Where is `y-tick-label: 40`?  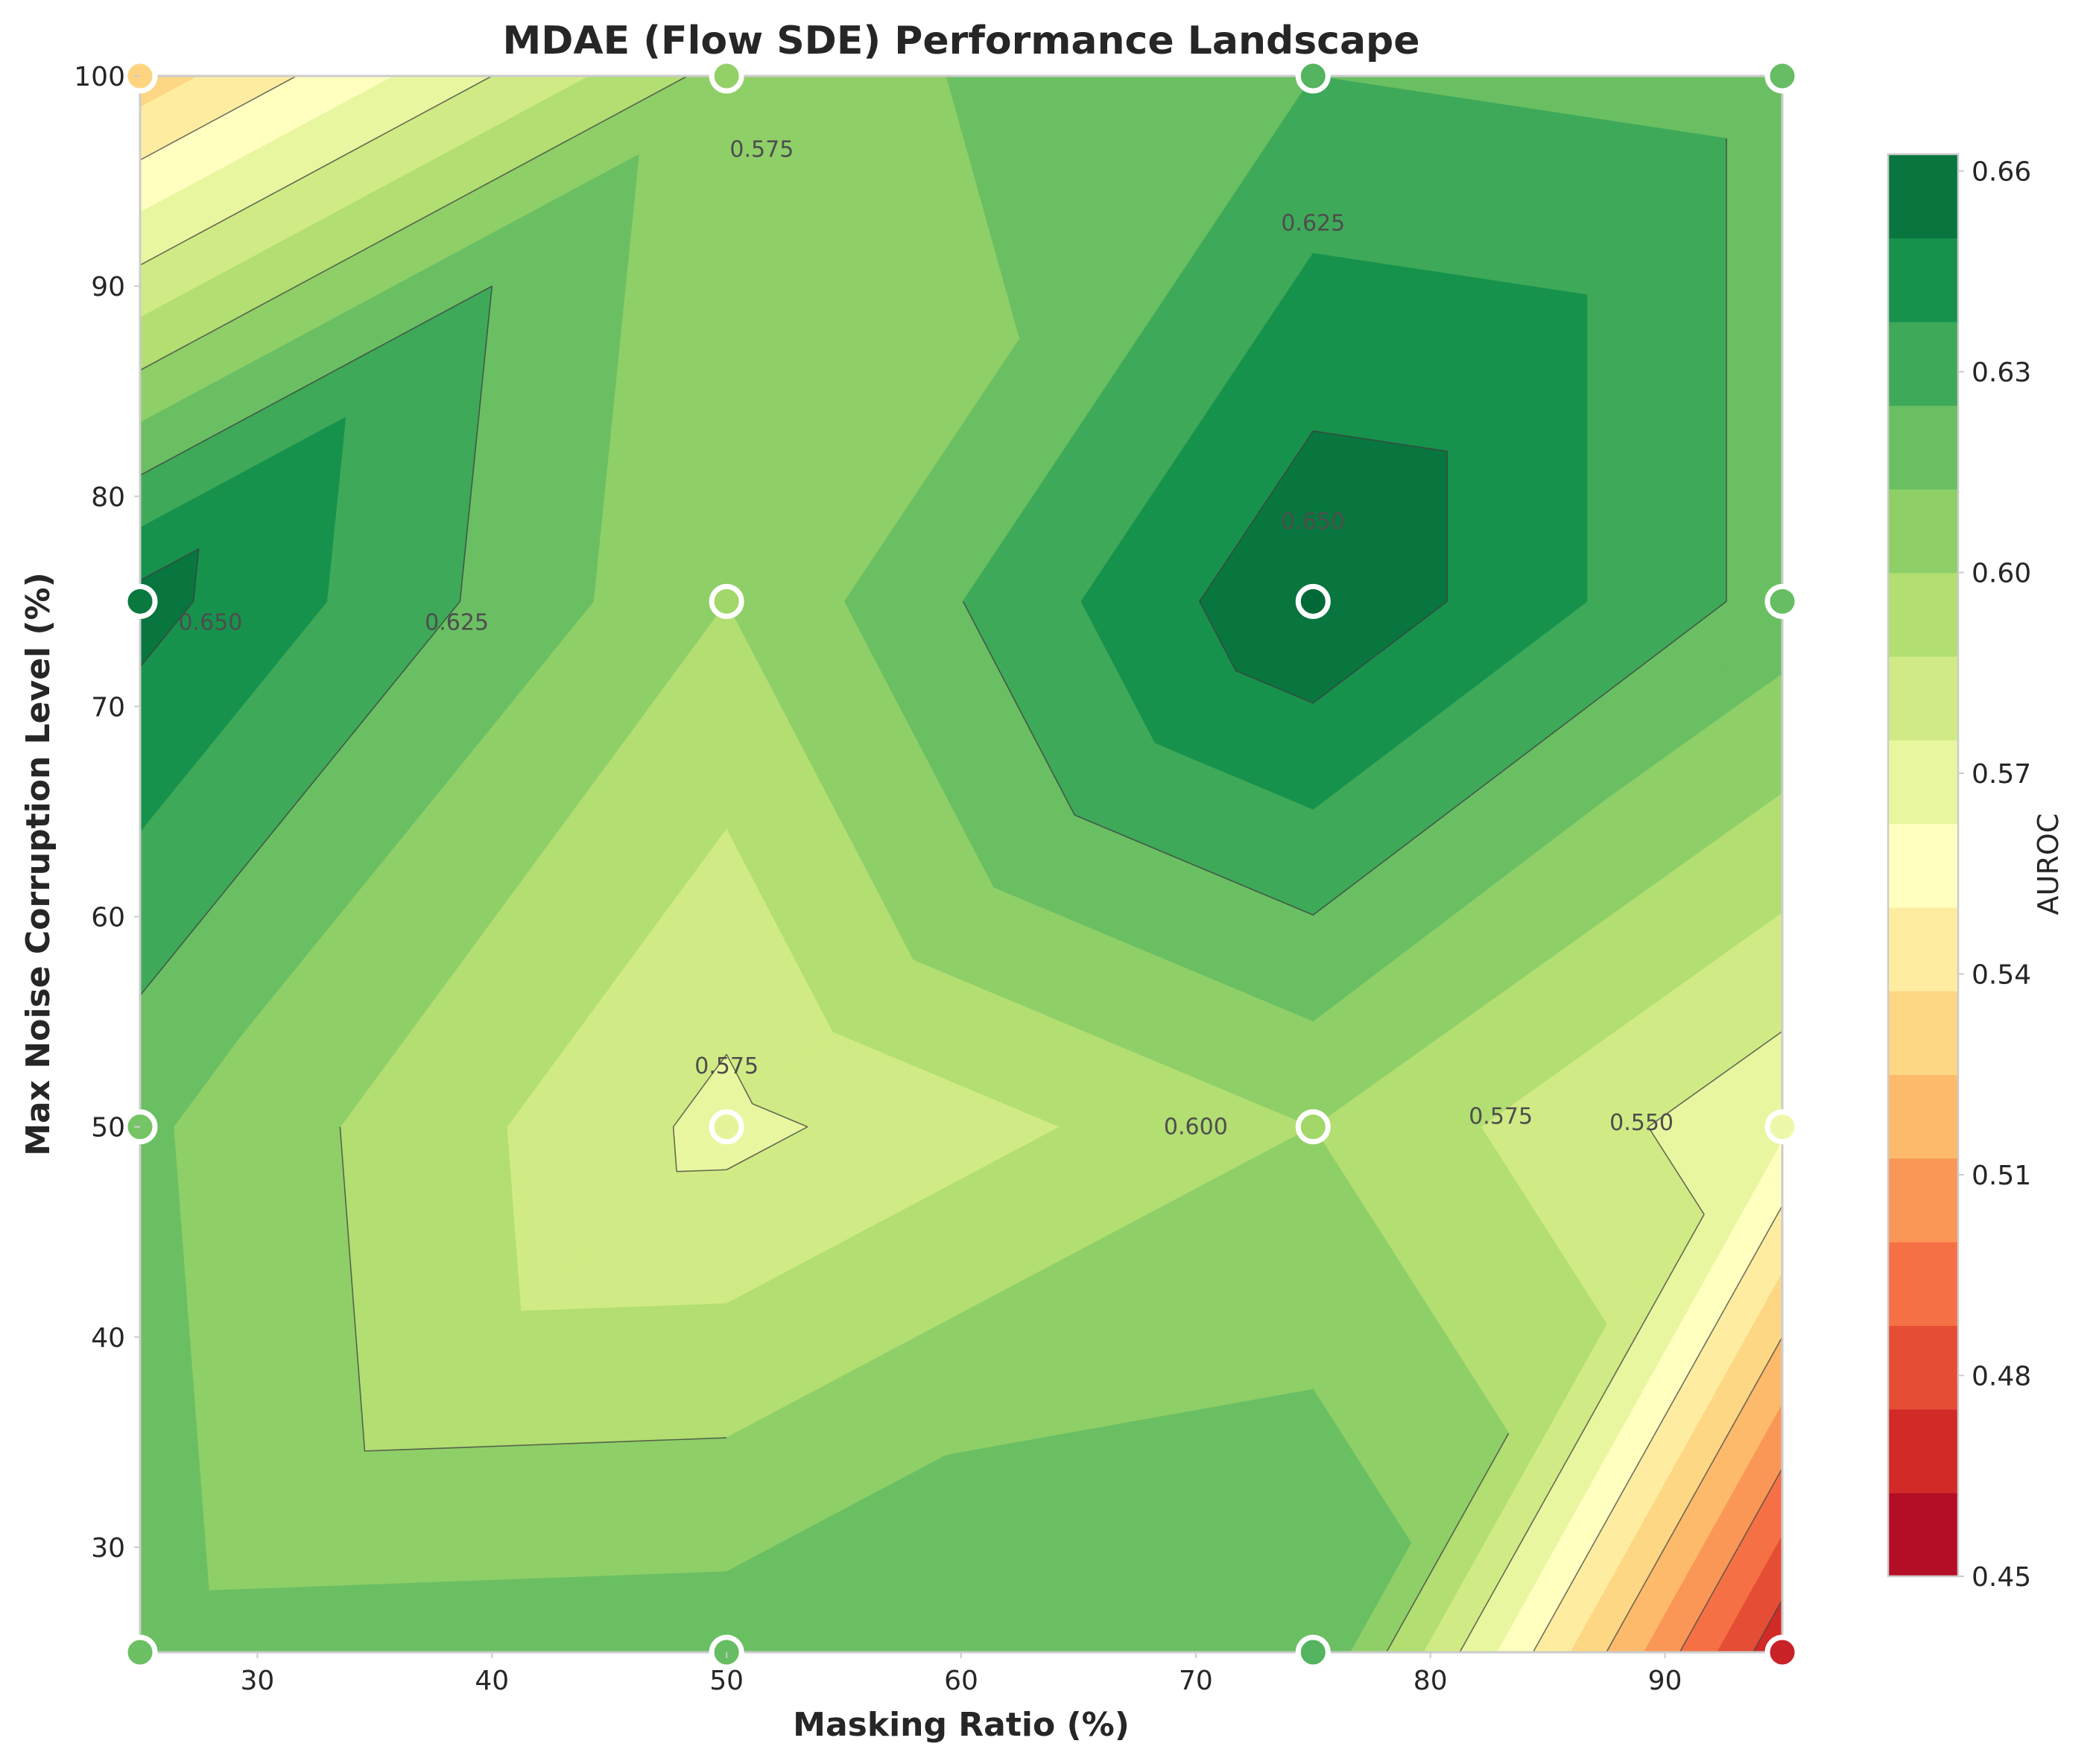
y-tick-label: 40 is located at coordinates (108, 1338).